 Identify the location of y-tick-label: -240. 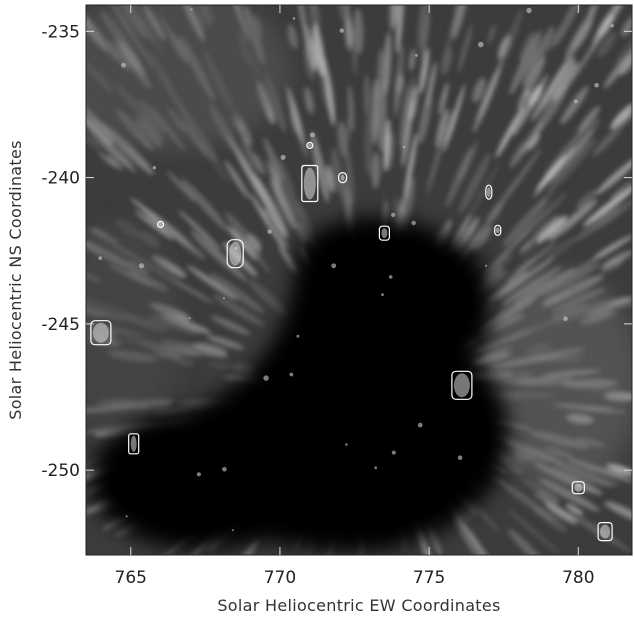
(60, 179).